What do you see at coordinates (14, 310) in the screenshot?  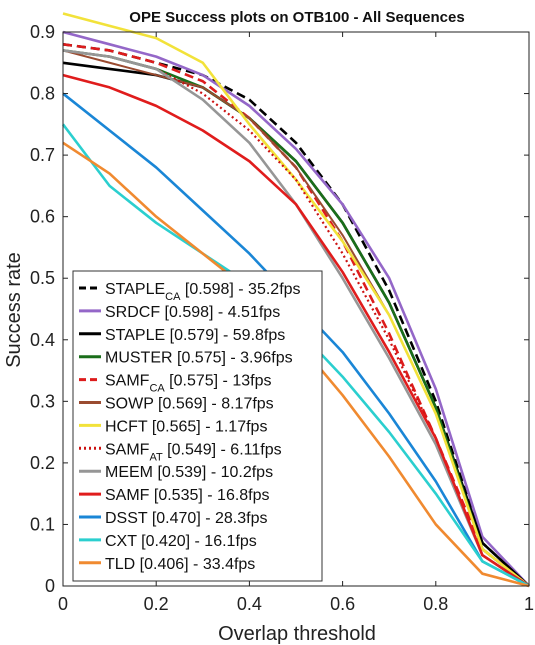 I see `y-axis-label: Success rate` at bounding box center [14, 310].